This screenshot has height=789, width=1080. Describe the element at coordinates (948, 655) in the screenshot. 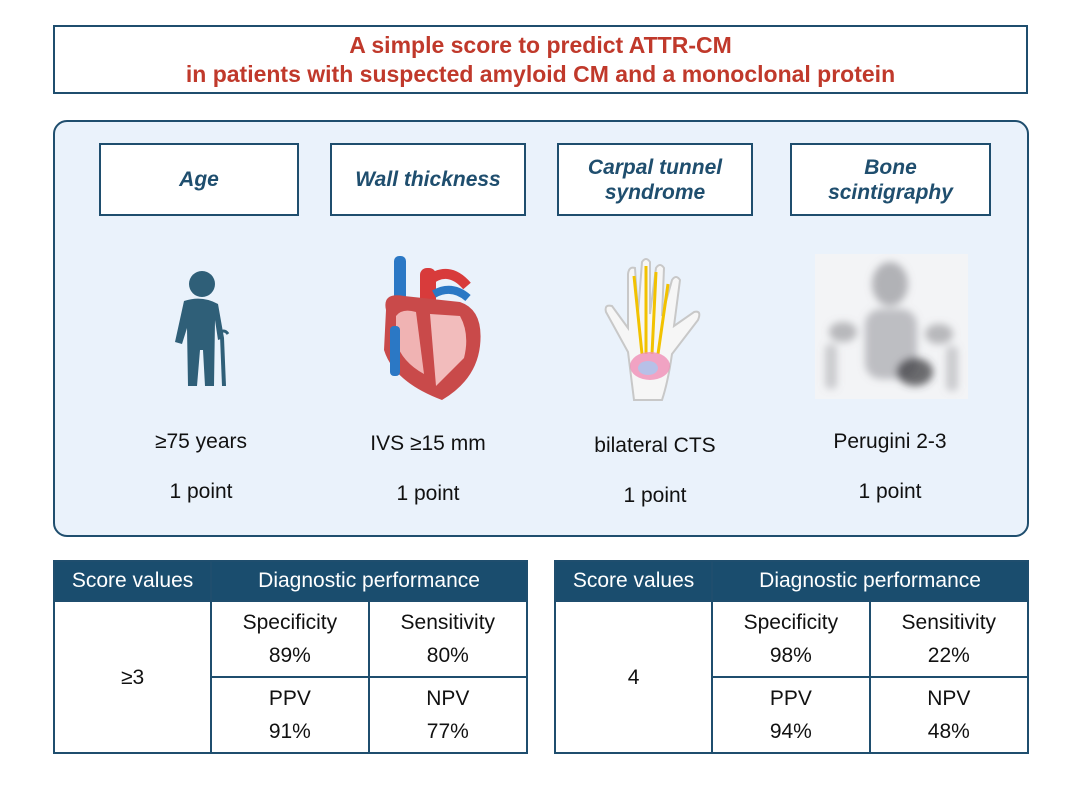

I see `sensitivity-value: 22%` at that location.